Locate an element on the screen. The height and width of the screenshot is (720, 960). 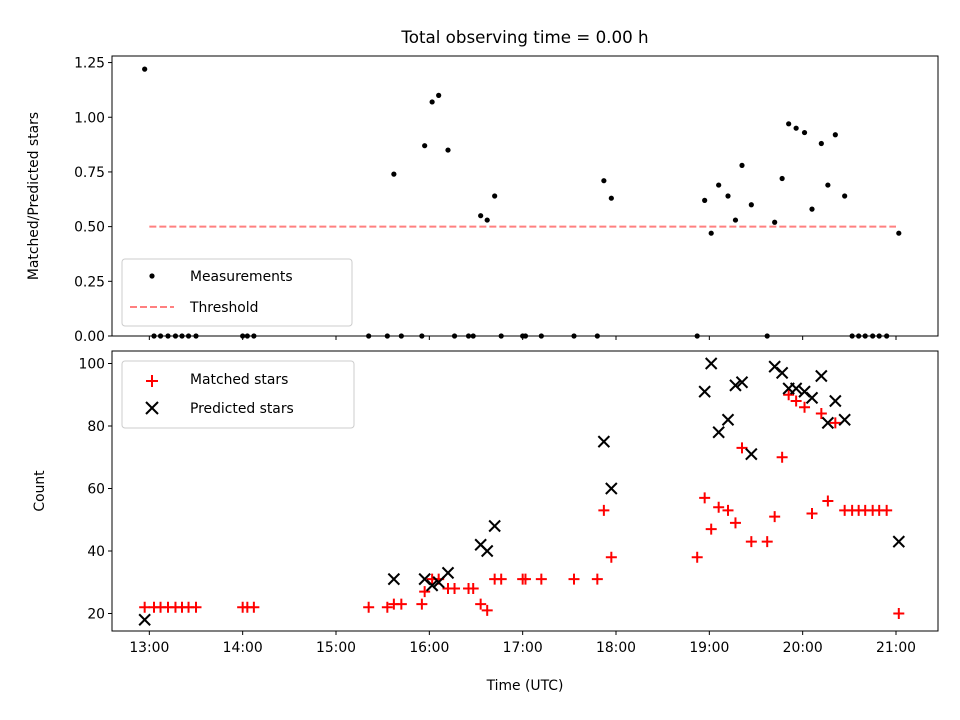
ratio-y-tick-label: 1.25 is located at coordinates (89, 64).